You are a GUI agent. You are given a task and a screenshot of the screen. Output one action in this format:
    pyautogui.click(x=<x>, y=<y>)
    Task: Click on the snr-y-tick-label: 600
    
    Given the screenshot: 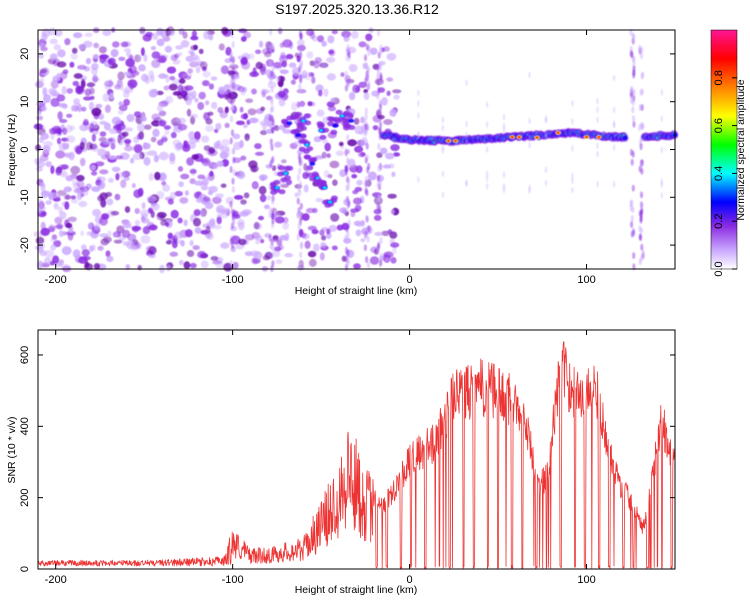 What is the action you would take?
    pyautogui.click(x=25, y=355)
    